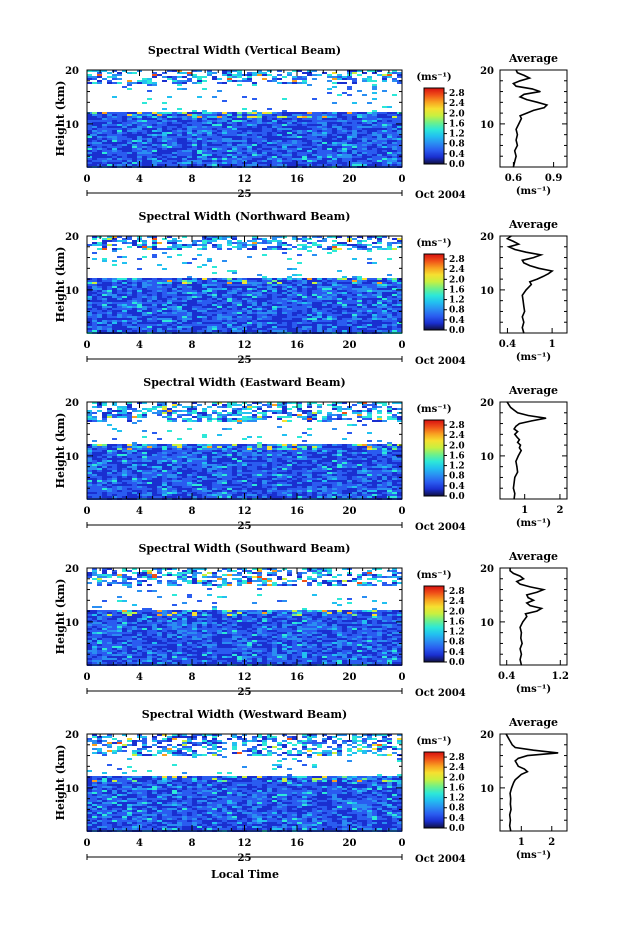 This screenshot has height=929, width=623. Describe the element at coordinates (457, 280) in the screenshot. I see `colorbar-tick-label: 2.0` at that location.